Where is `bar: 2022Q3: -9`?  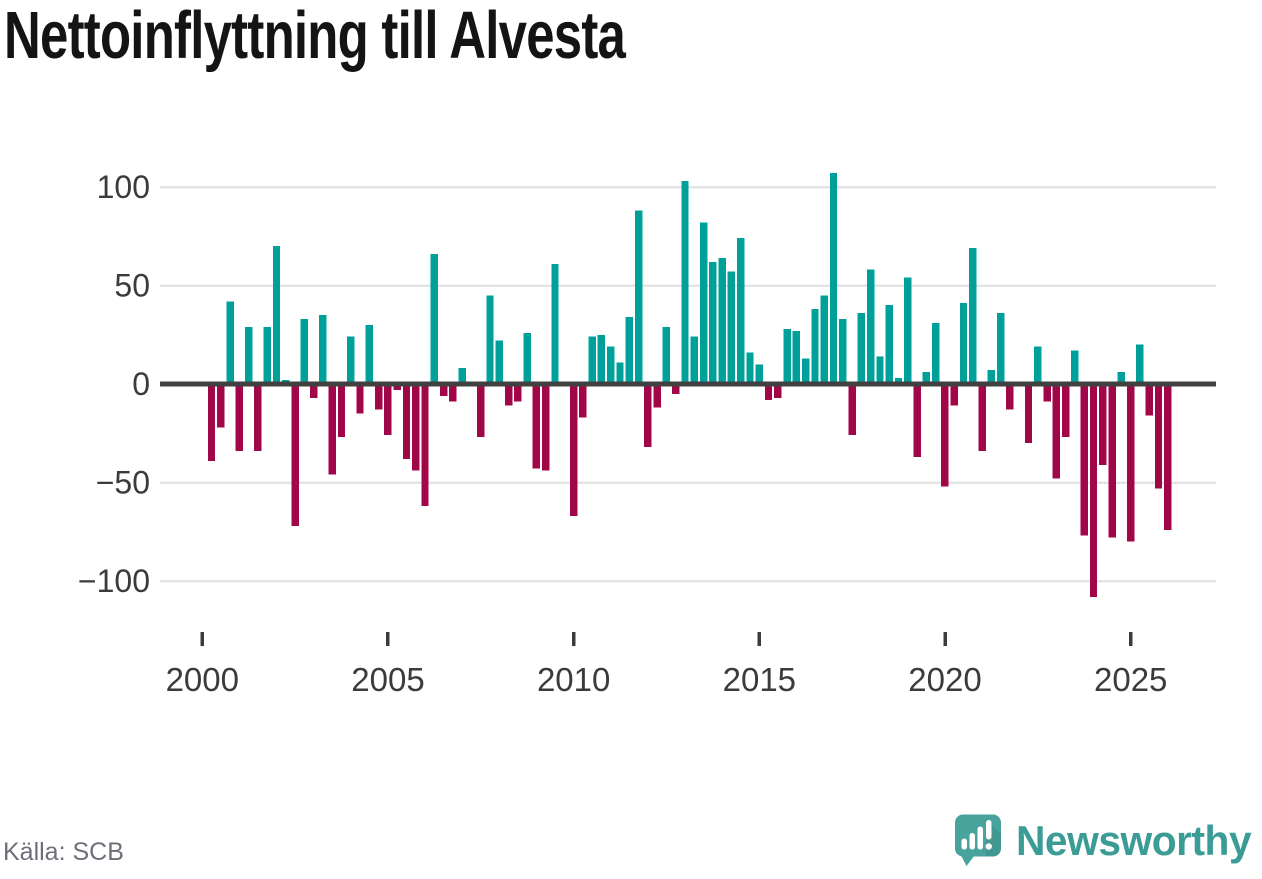 bar: 2022Q3: -9 is located at coordinates (1047, 393).